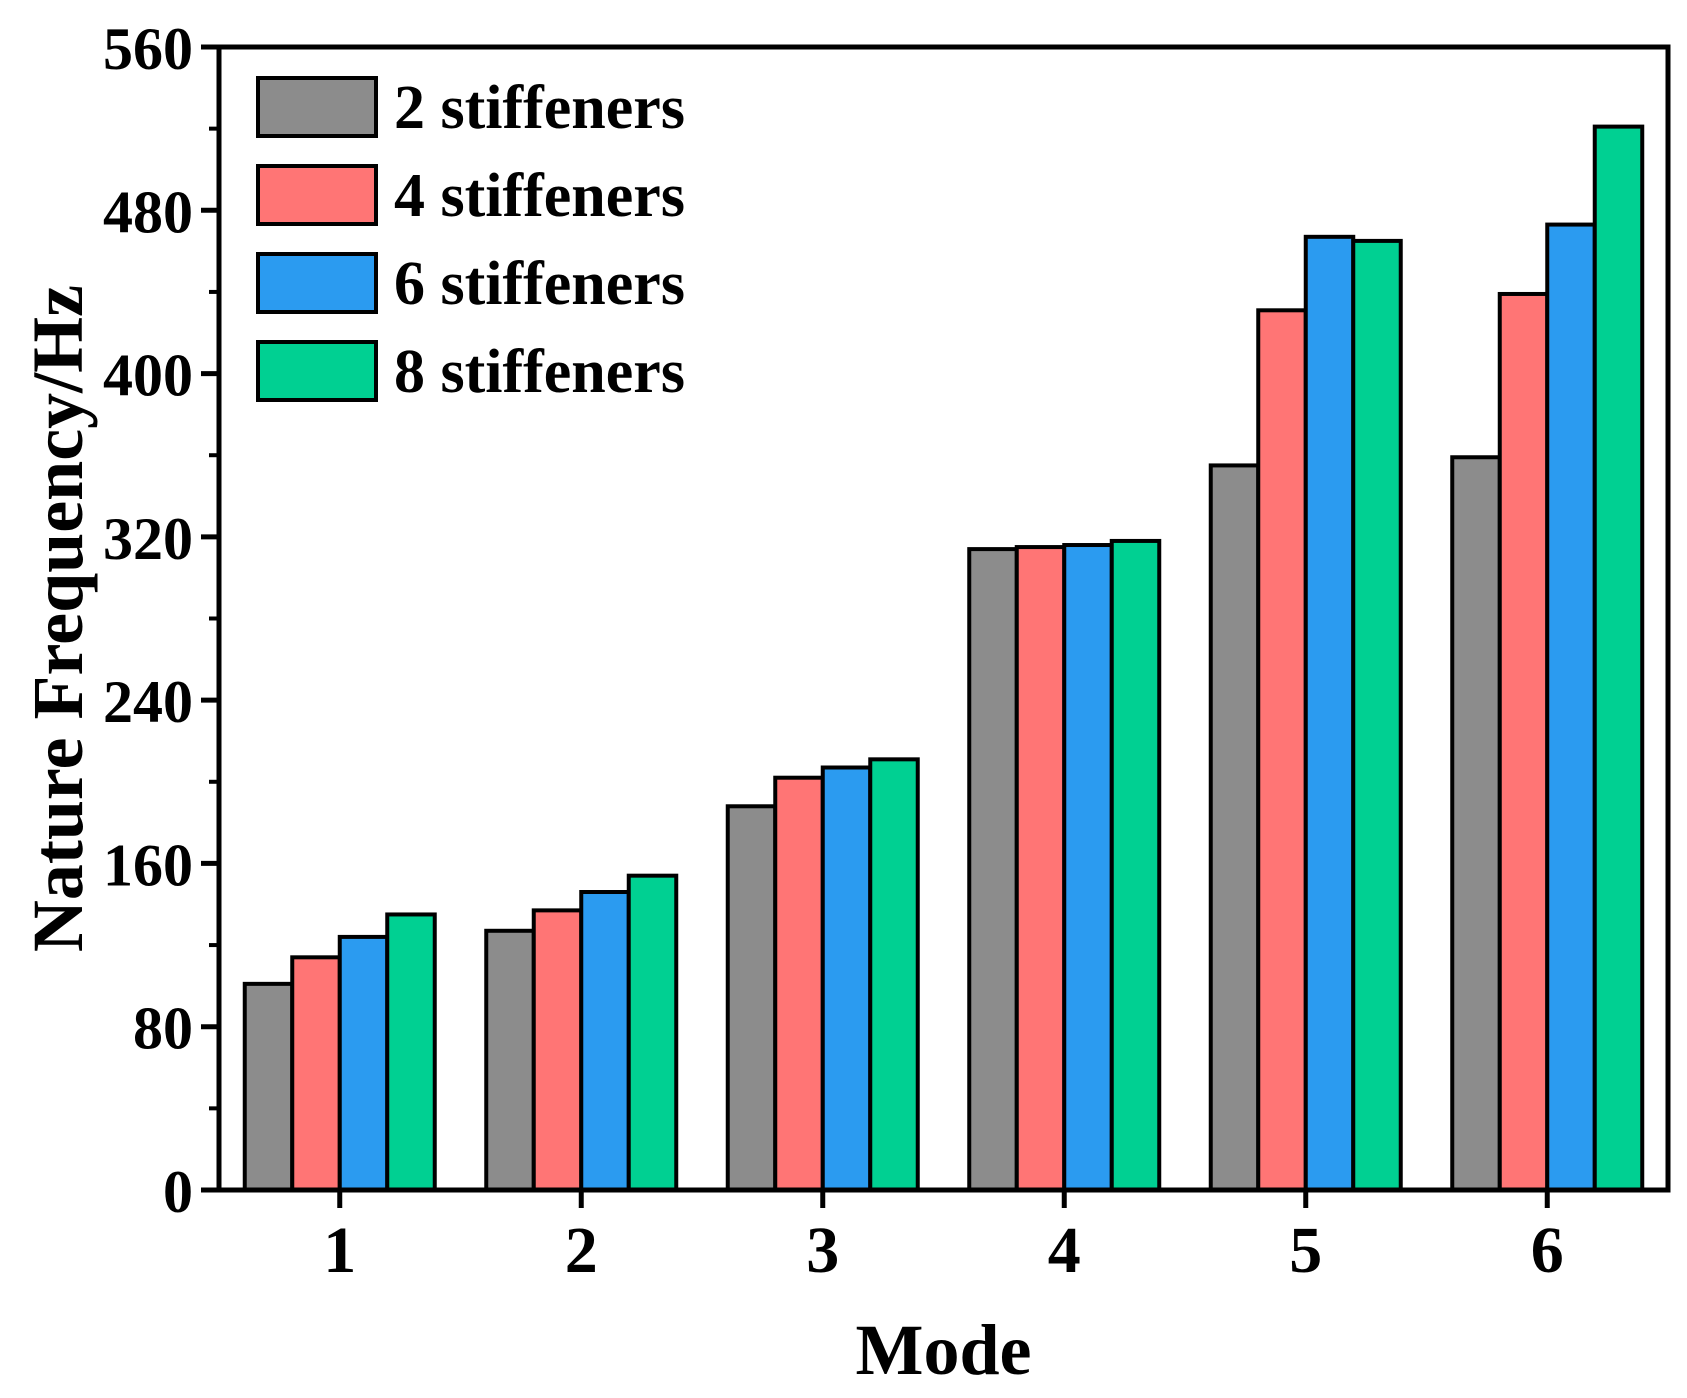 The image size is (1687, 1398). Describe the element at coordinates (148, 539) in the screenshot. I see `y-tick-label: 320` at that location.